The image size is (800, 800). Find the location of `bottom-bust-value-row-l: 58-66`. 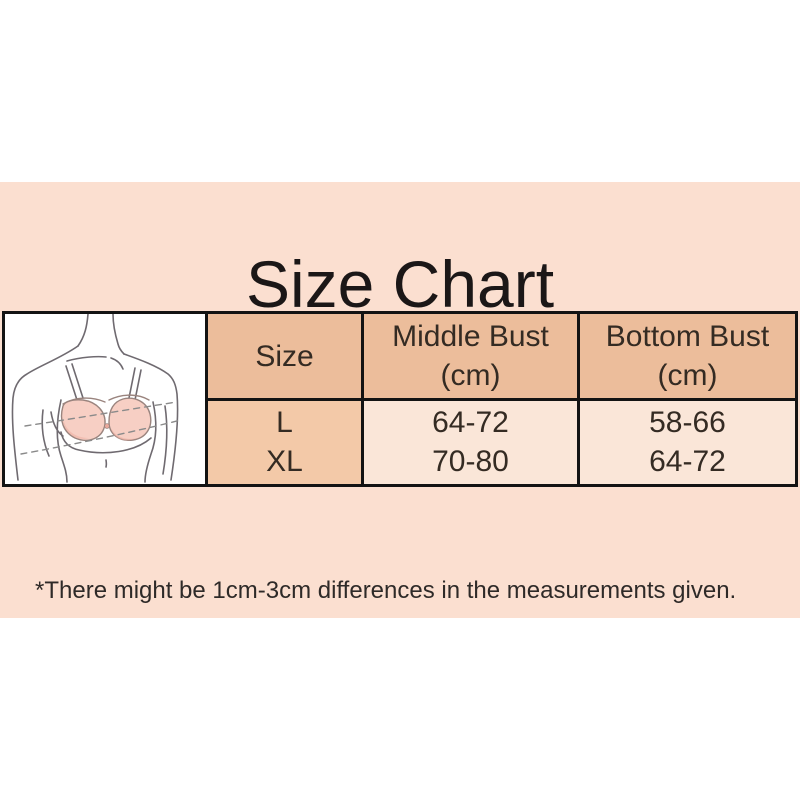

bottom-bust-value-row-l: 58-66 is located at coordinates (687, 422).